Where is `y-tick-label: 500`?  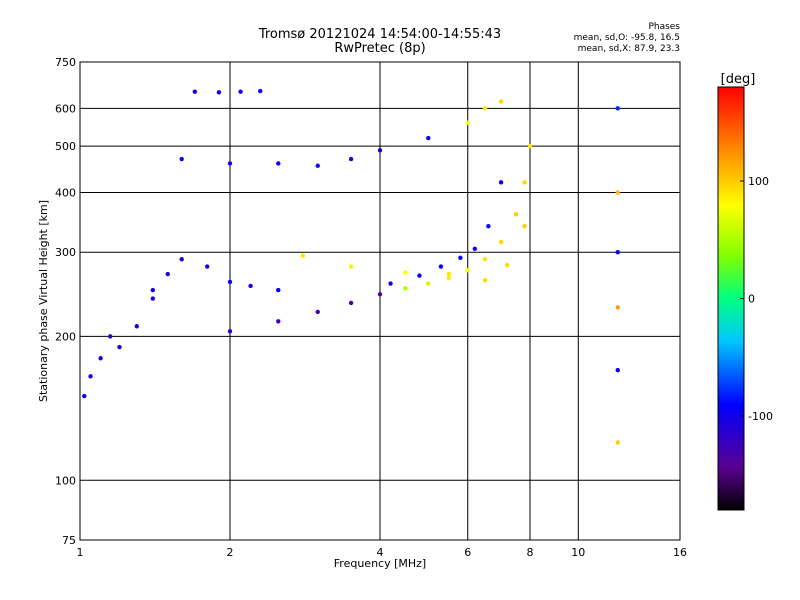 y-tick-label: 500 is located at coordinates (65, 146).